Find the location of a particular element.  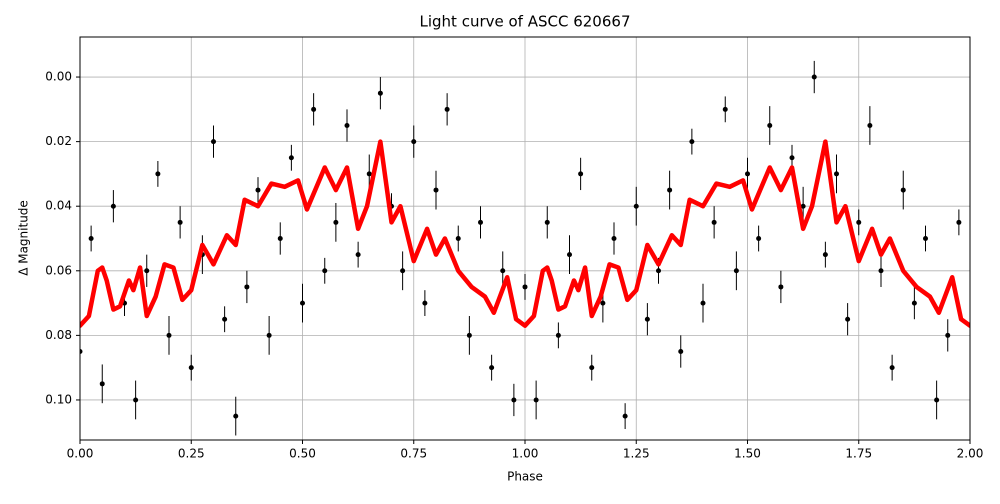

x-tick-label: 1.75 is located at coordinates (858, 454).